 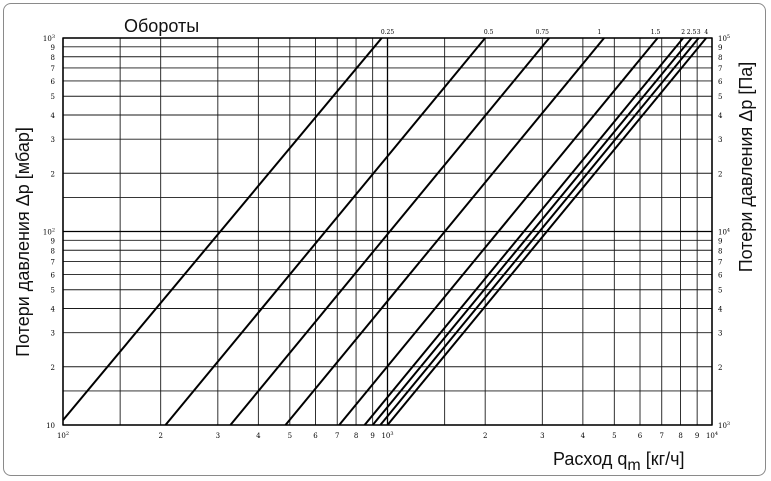 What do you see at coordinates (724, 425) in the screenshot?
I see `y-tick-label-right: 103` at bounding box center [724, 425].